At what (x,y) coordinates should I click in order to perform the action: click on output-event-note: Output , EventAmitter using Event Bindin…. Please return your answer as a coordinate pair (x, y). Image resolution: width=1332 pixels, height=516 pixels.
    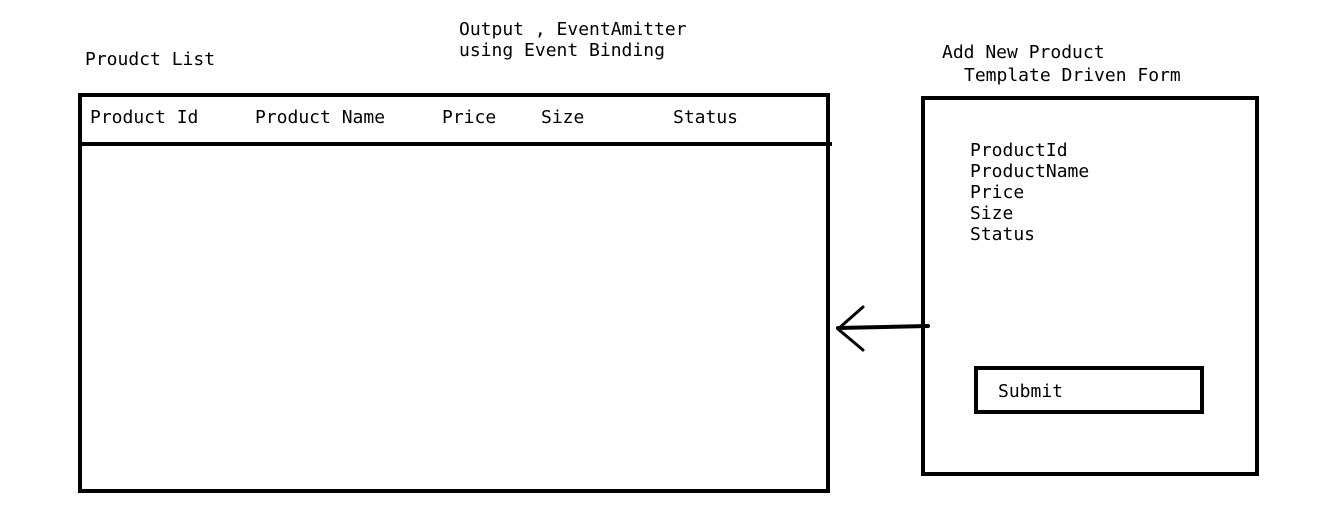
    Looking at the image, I should click on (573, 40).